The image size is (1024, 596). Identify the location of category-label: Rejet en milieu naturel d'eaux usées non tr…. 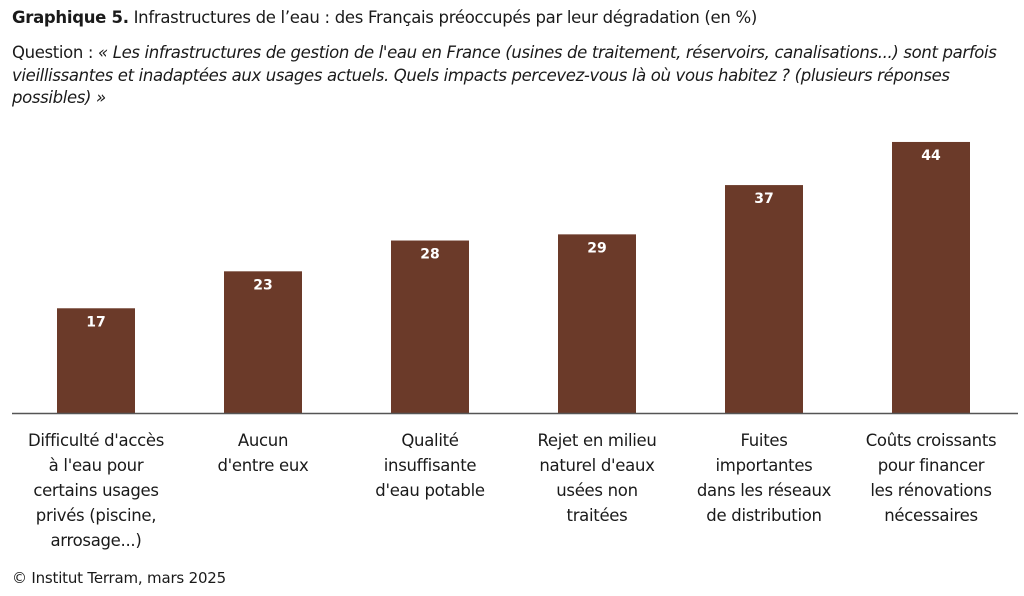
(597, 478).